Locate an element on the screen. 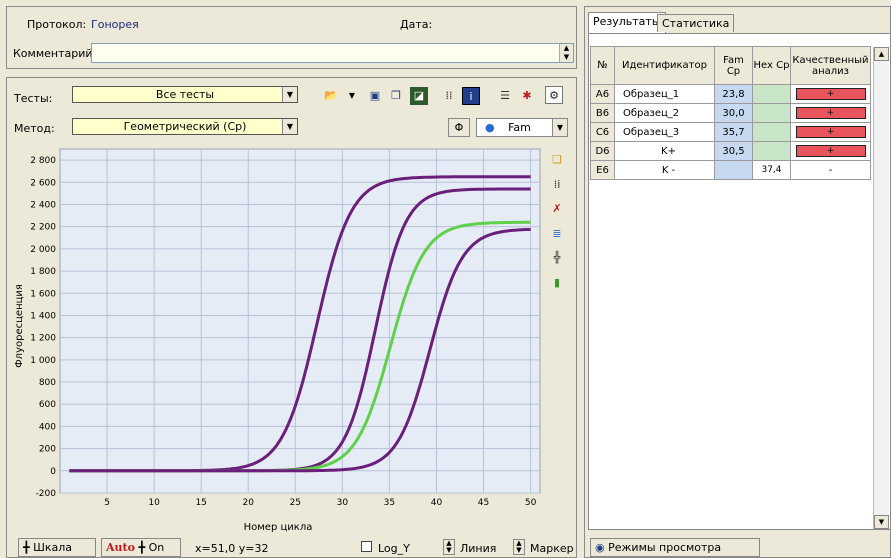  x-tick-label: 30 is located at coordinates (343, 503).